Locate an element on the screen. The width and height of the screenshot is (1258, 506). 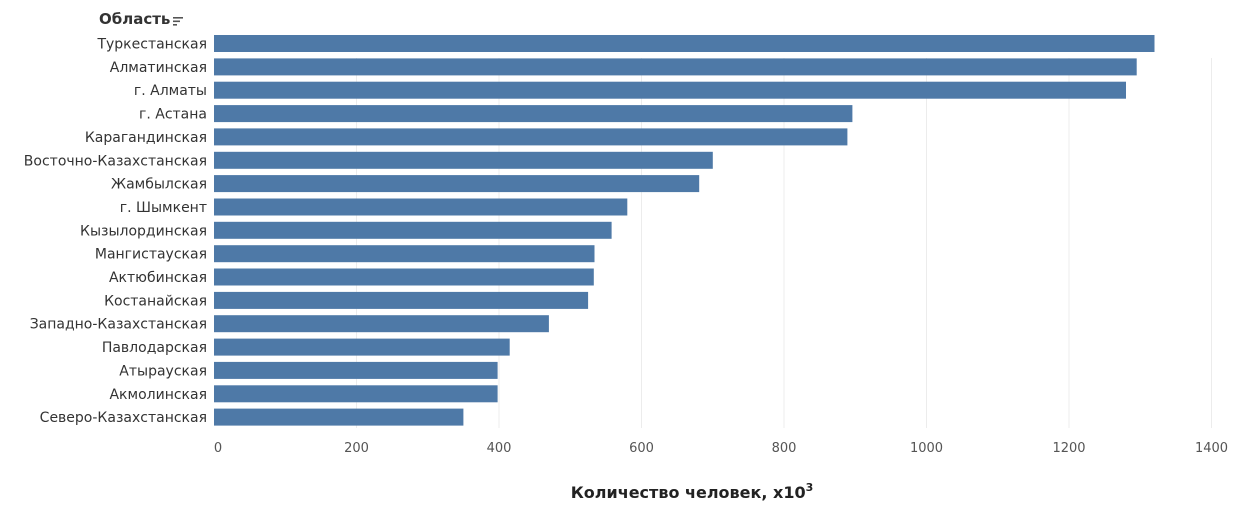
category-header: Область is located at coordinates (141, 19).